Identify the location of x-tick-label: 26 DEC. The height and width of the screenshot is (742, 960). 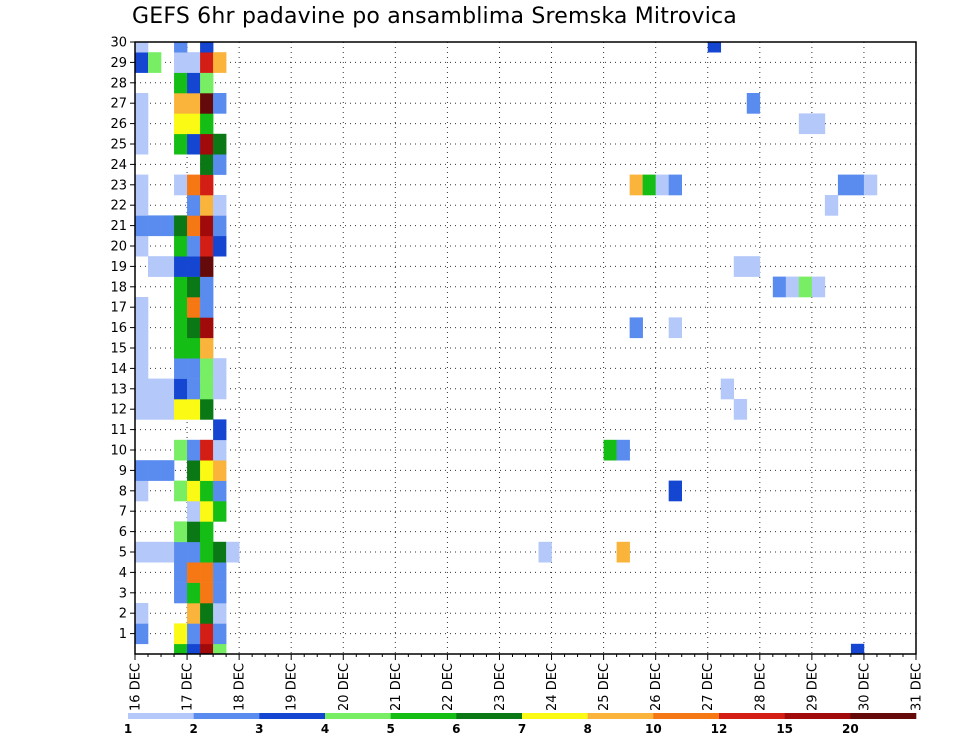
(656, 687).